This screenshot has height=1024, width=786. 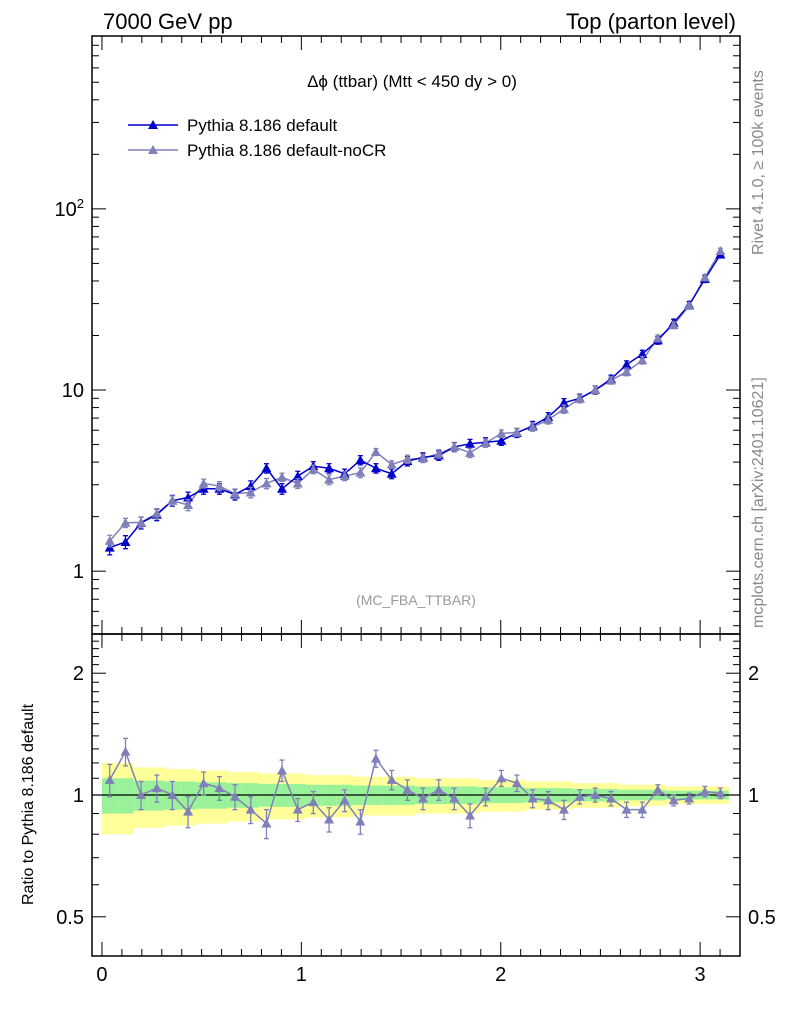 What do you see at coordinates (762, 918) in the screenshot?
I see `ratio-ytick-label-right: 0.5` at bounding box center [762, 918].